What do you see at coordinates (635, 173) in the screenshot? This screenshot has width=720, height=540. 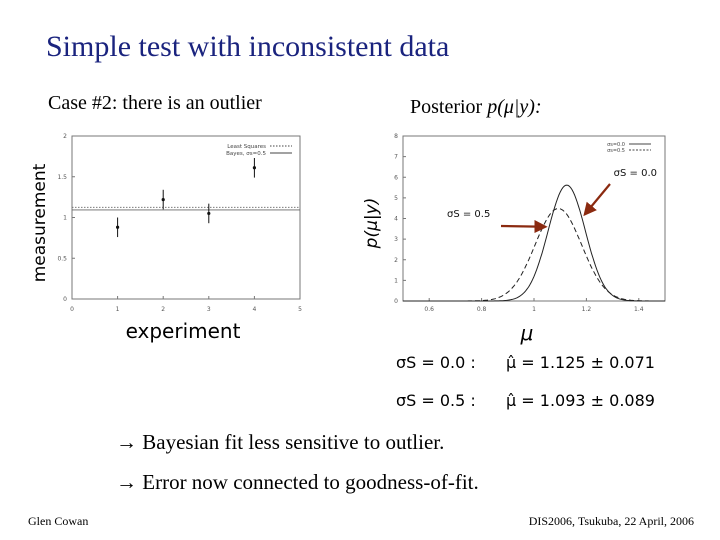 I see `annotation-sigma-0: σS = 0.0` at bounding box center [635, 173].